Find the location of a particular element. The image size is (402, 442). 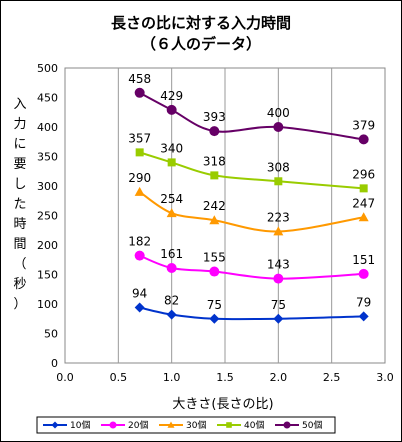

data-label: 290 is located at coordinates (139, 178).